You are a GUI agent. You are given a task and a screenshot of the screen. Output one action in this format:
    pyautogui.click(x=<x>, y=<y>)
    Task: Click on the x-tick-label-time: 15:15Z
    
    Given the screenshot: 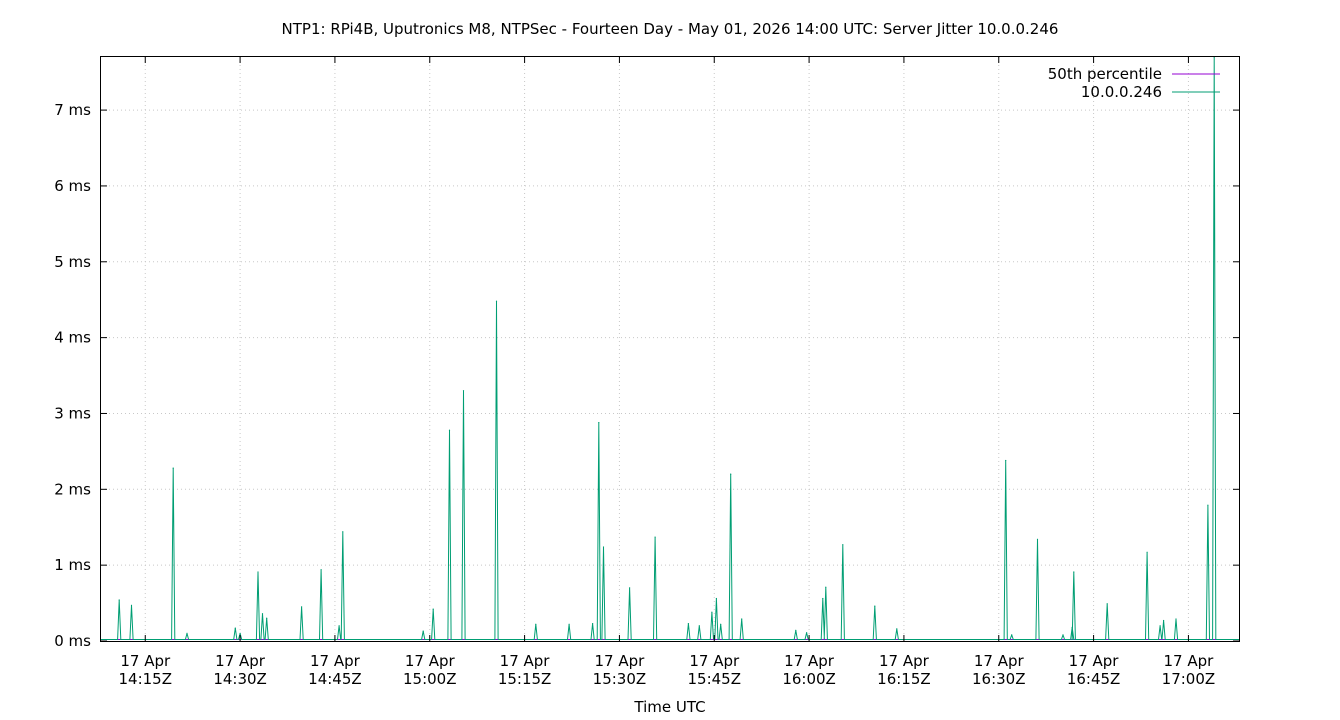 What is the action you would take?
    pyautogui.click(x=525, y=679)
    